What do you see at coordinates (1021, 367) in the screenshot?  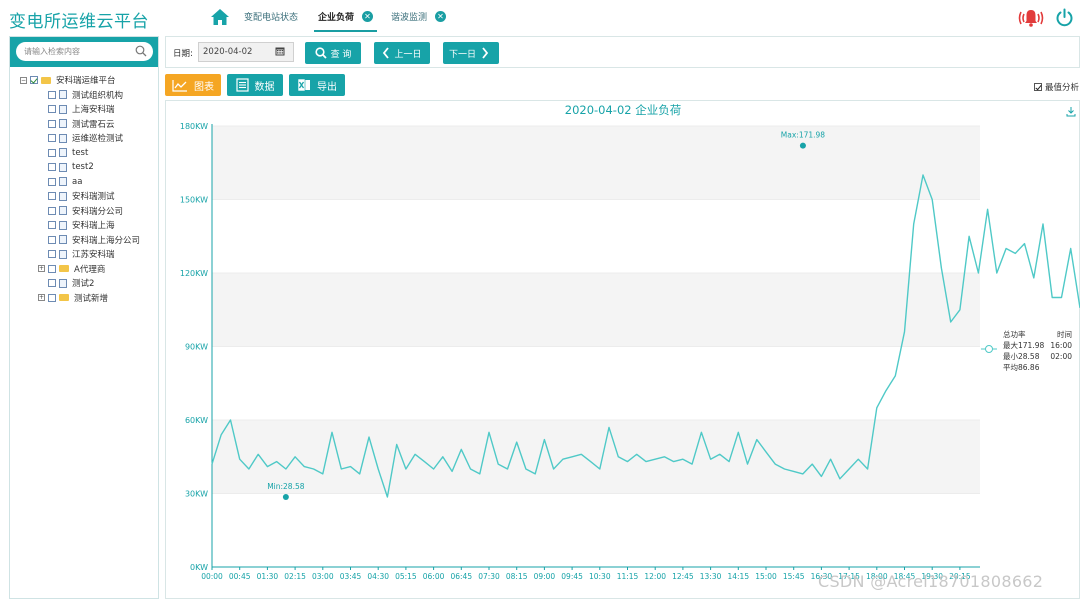 I see `summary-avg: 平均86.86` at bounding box center [1021, 367].